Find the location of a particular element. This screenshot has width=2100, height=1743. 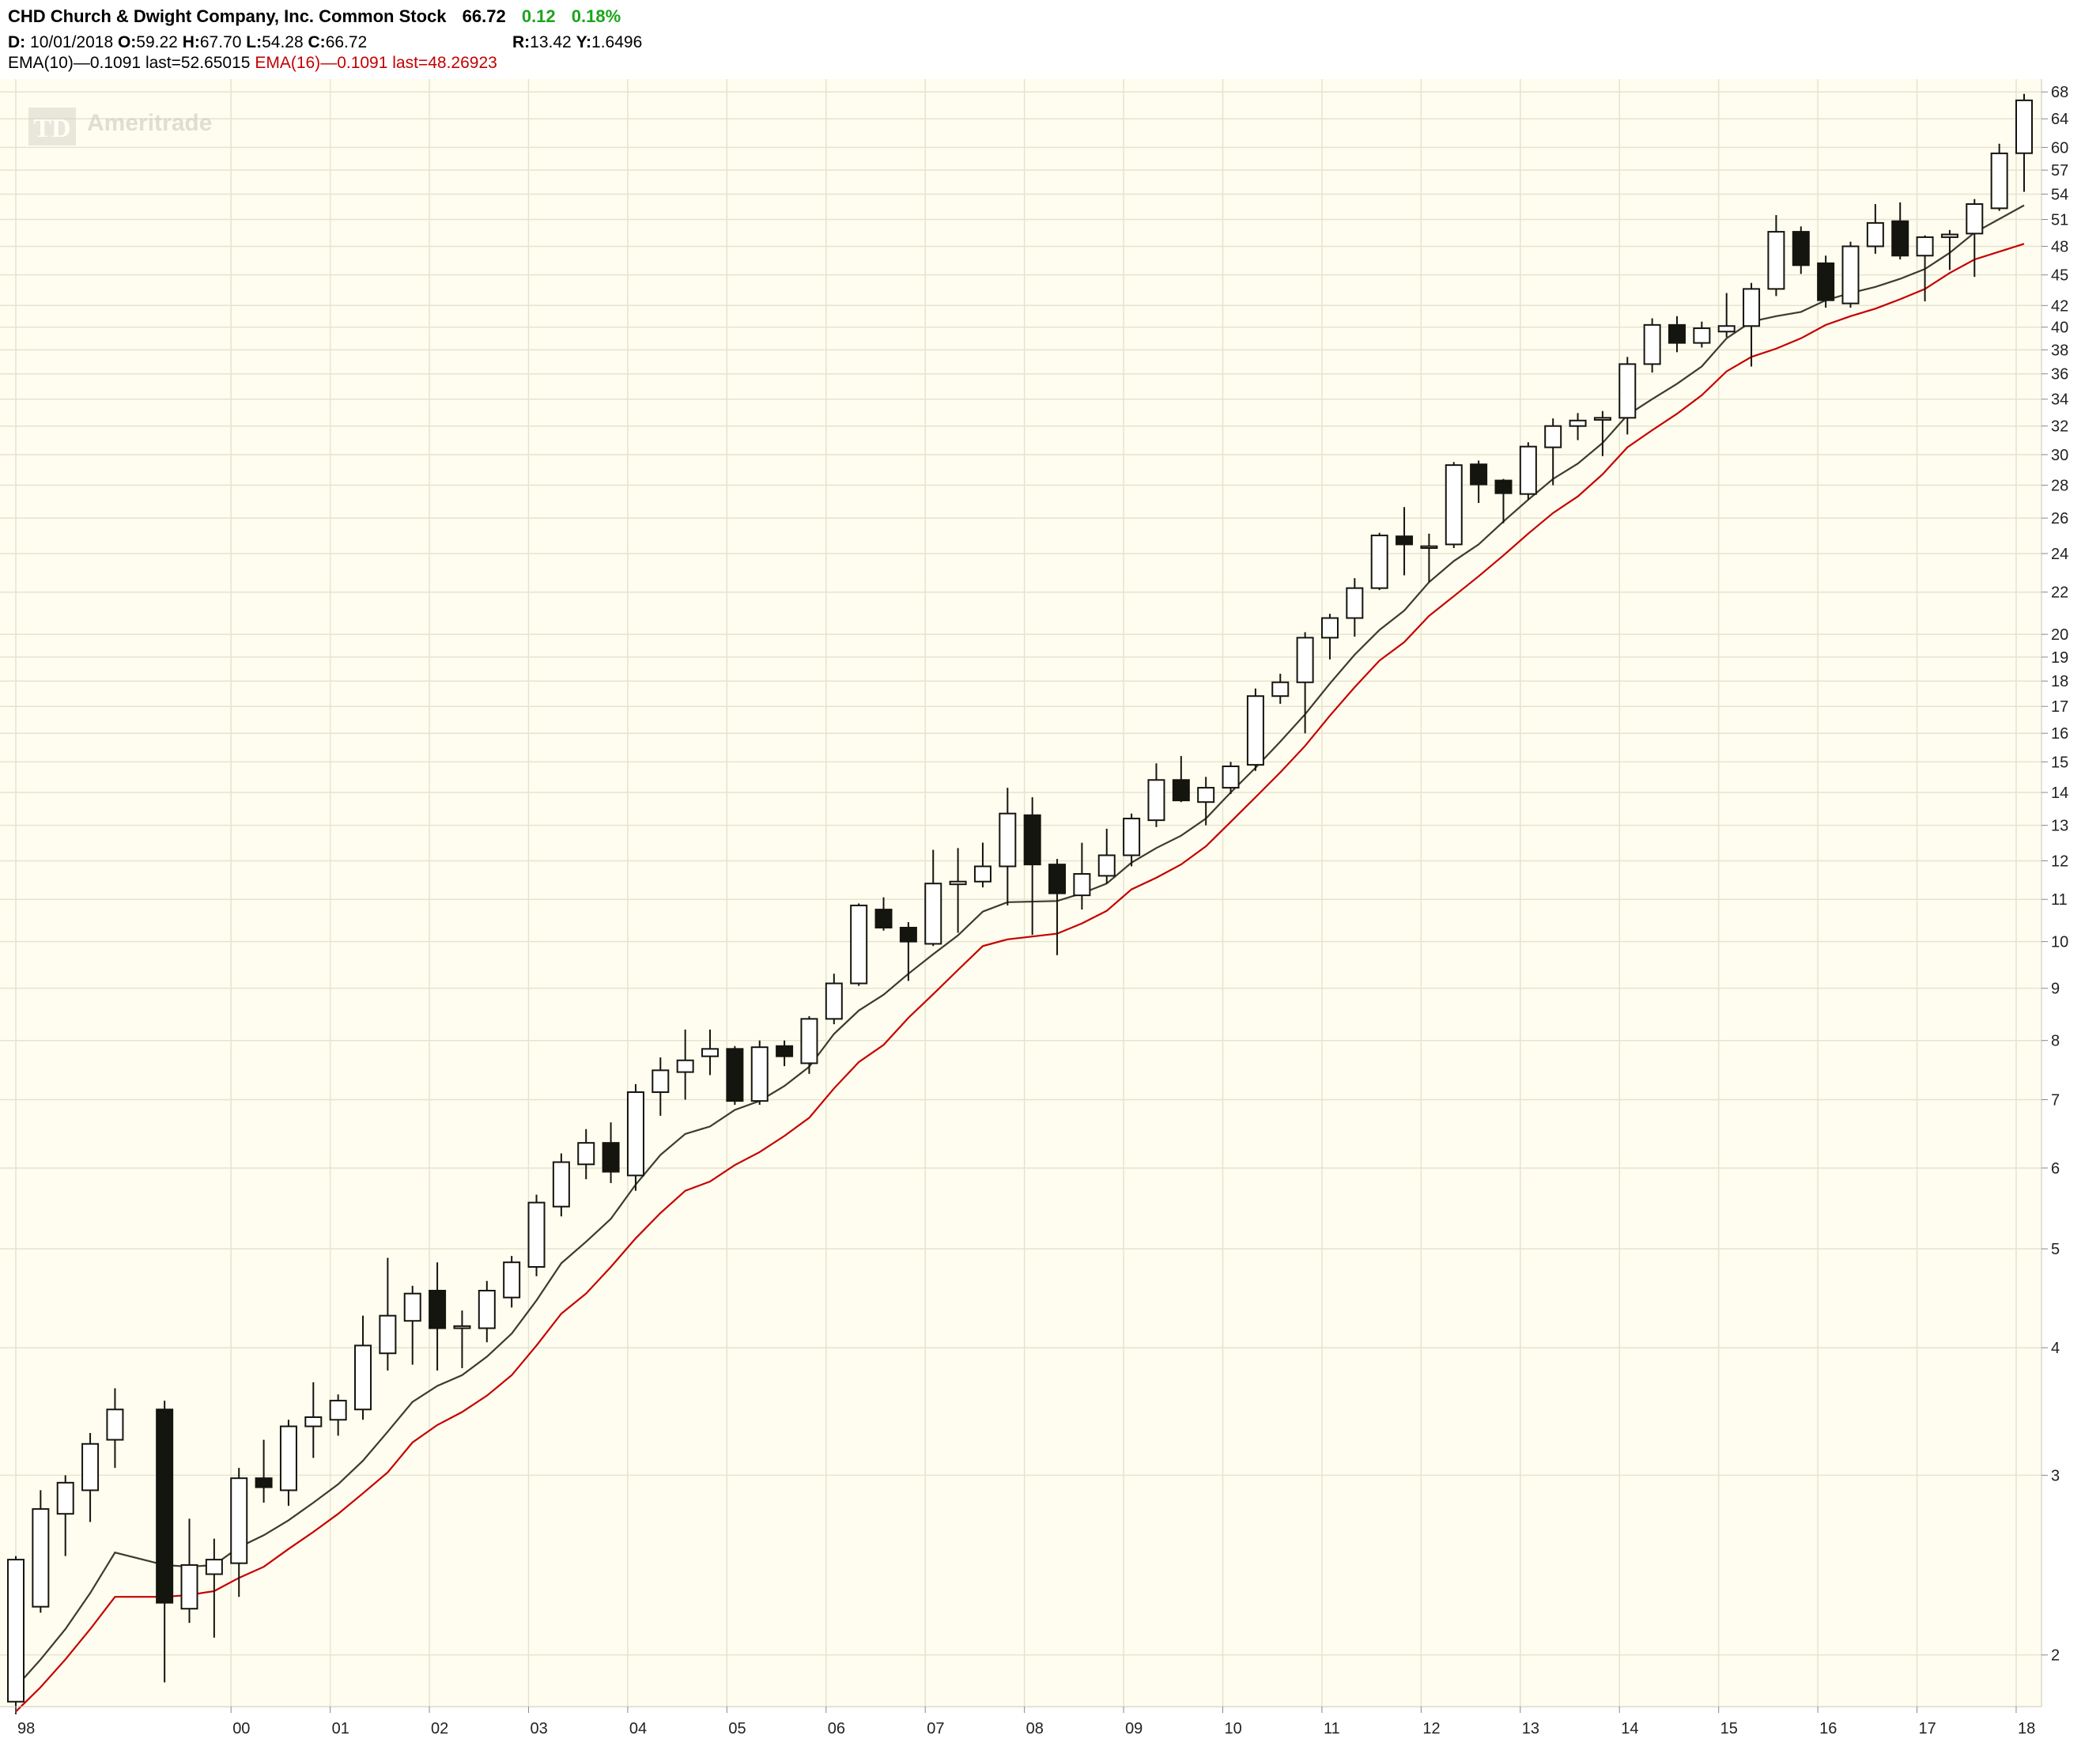

y-tick-label: 42 is located at coordinates (2059, 306).